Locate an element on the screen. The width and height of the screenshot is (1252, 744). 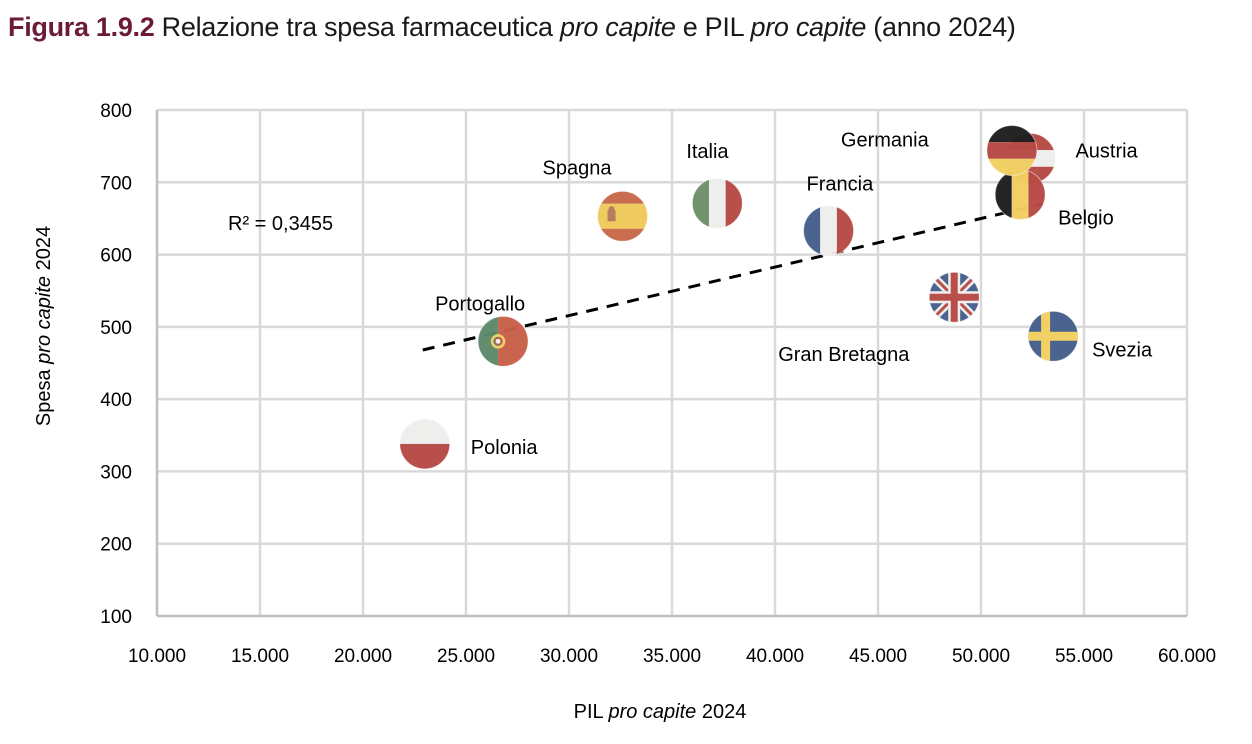
y-tick-label: 400 is located at coordinates (116, 400).